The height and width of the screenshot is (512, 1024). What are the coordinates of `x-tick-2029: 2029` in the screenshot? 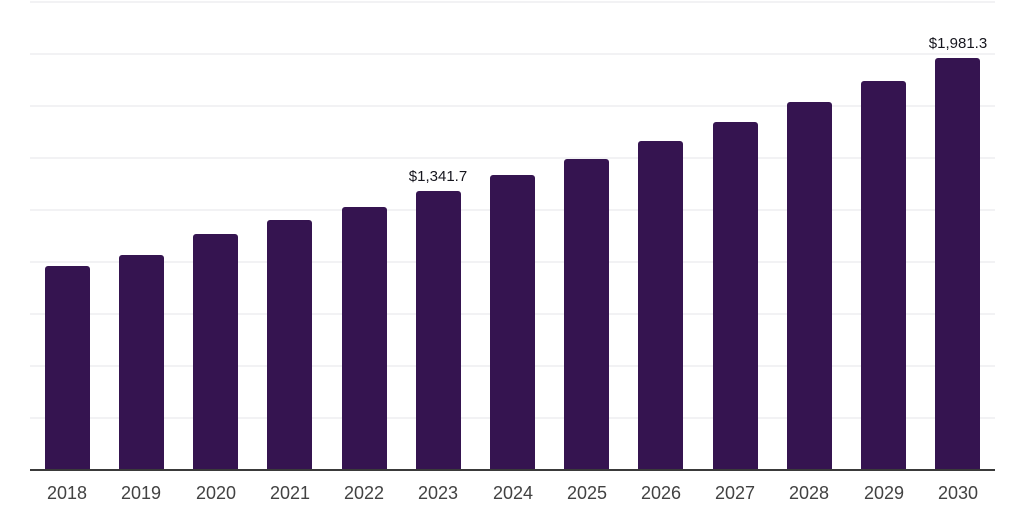 It's located at (884, 493).